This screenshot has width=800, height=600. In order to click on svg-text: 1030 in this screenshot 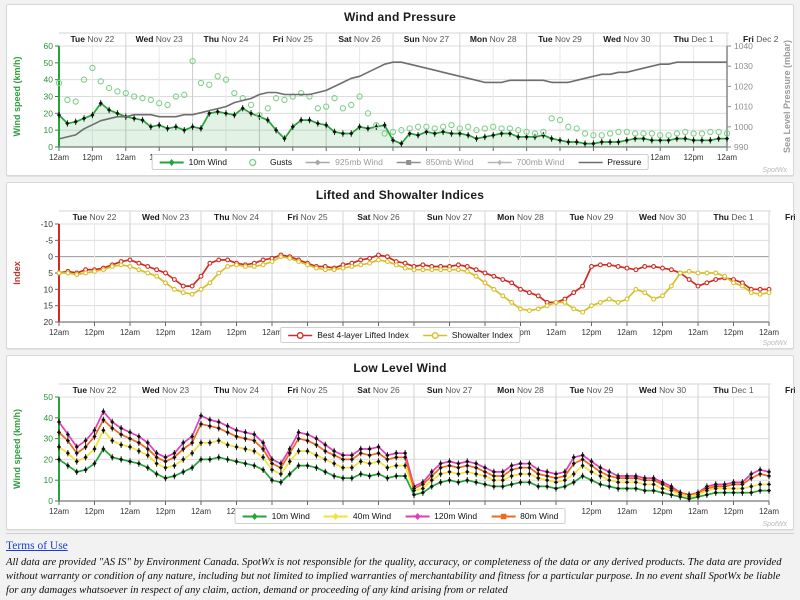, I will do `click(743, 66)`.